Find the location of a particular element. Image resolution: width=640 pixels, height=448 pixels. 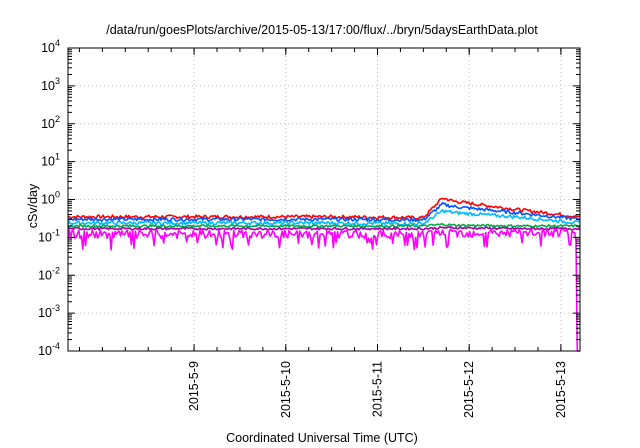

x-tick-label: 2015-5-9 is located at coordinates (194, 386).